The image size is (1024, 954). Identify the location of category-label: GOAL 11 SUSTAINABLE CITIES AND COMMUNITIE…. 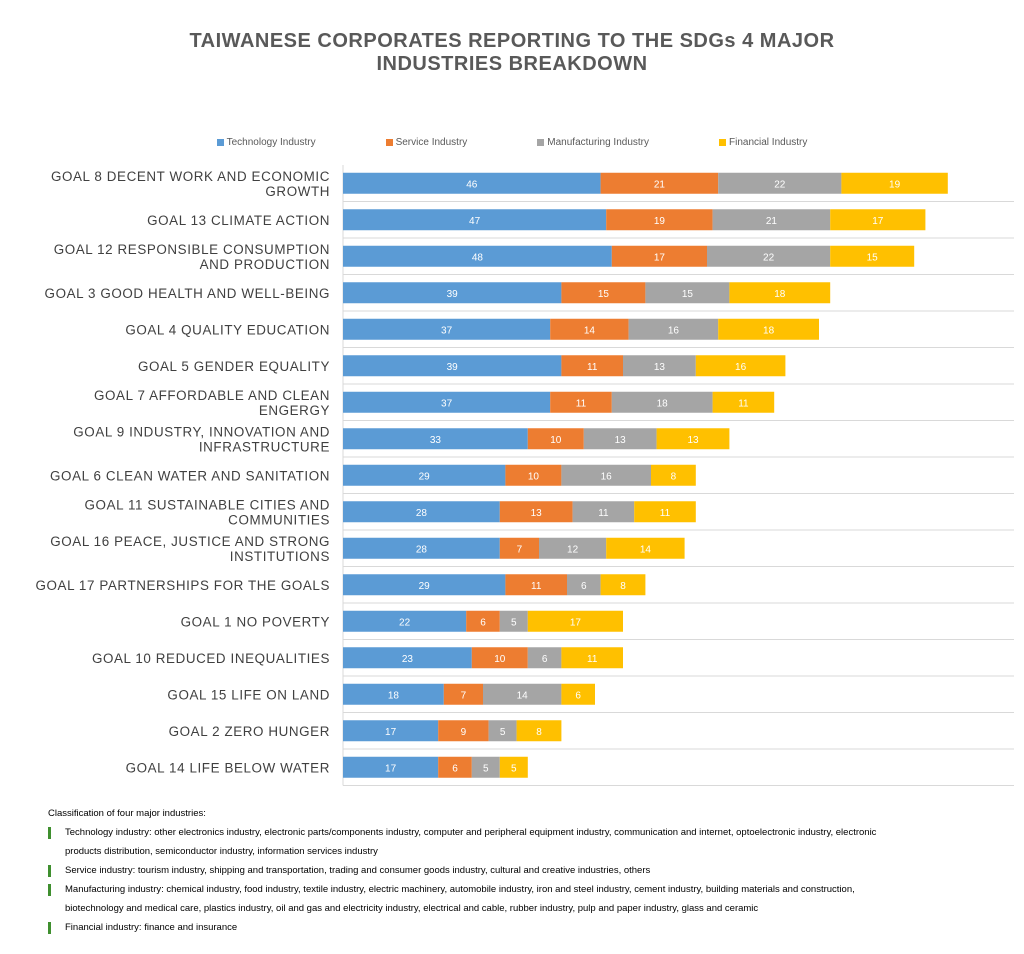
(207, 512).